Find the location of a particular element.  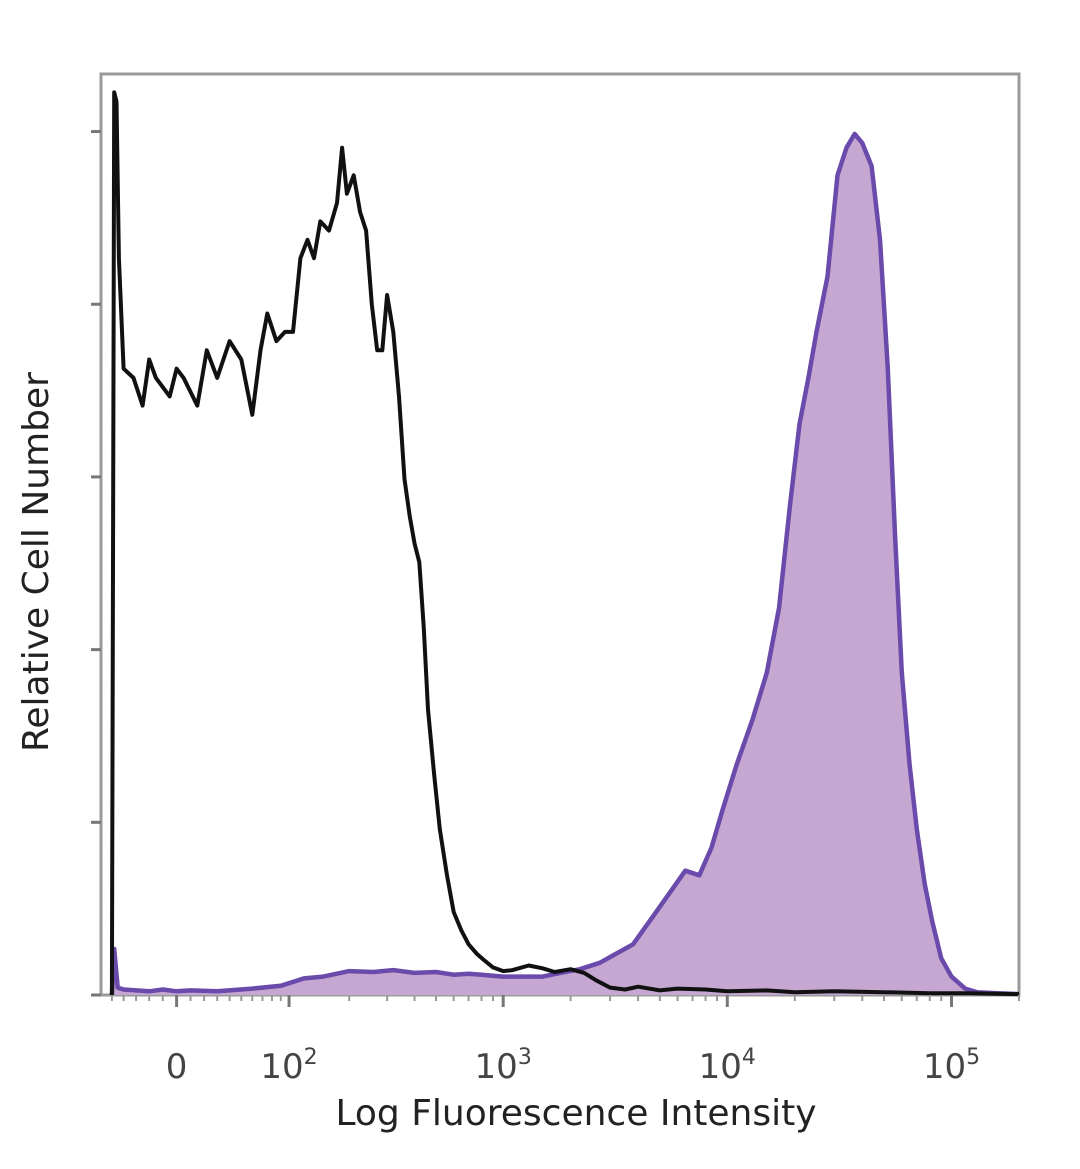

y-axis-title: Relative Cell Number is located at coordinates (36, 562).